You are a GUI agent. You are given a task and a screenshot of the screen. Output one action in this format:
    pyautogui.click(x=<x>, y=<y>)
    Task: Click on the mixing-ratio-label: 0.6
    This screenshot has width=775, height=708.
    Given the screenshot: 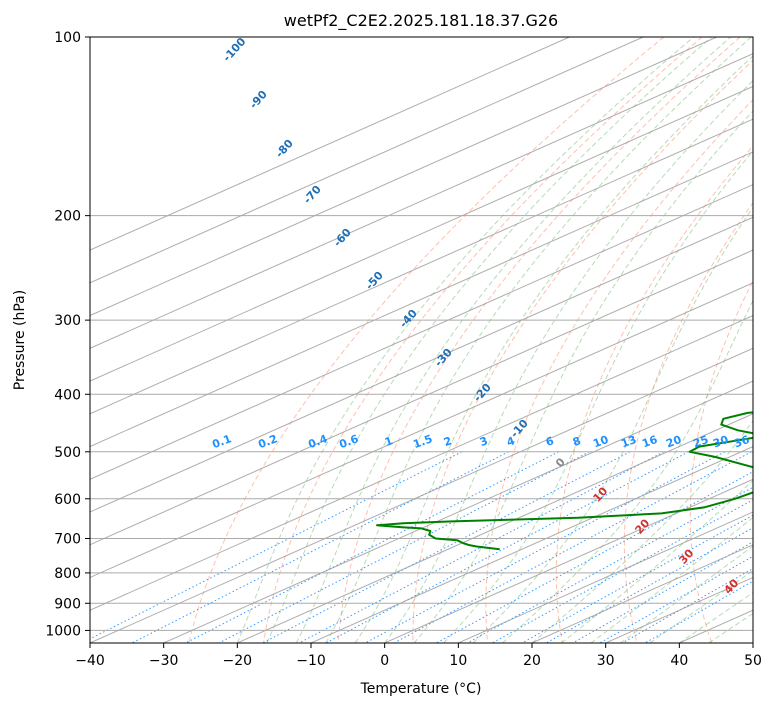 What is the action you would take?
    pyautogui.click(x=348, y=441)
    